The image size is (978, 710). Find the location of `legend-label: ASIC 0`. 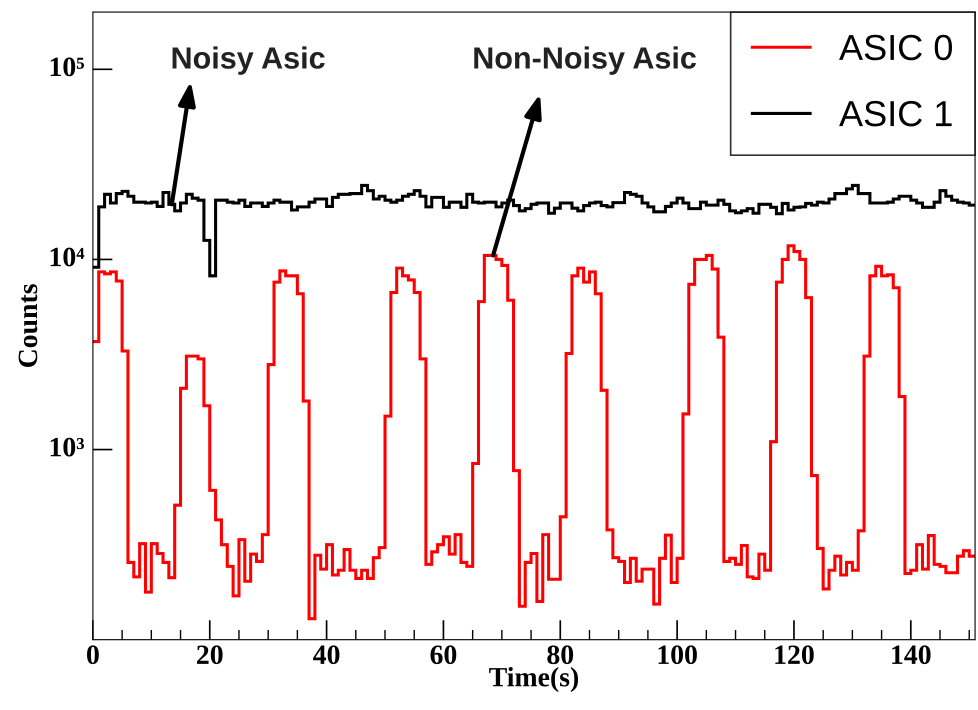

legend-label: ASIC 0 is located at coordinates (895, 47).